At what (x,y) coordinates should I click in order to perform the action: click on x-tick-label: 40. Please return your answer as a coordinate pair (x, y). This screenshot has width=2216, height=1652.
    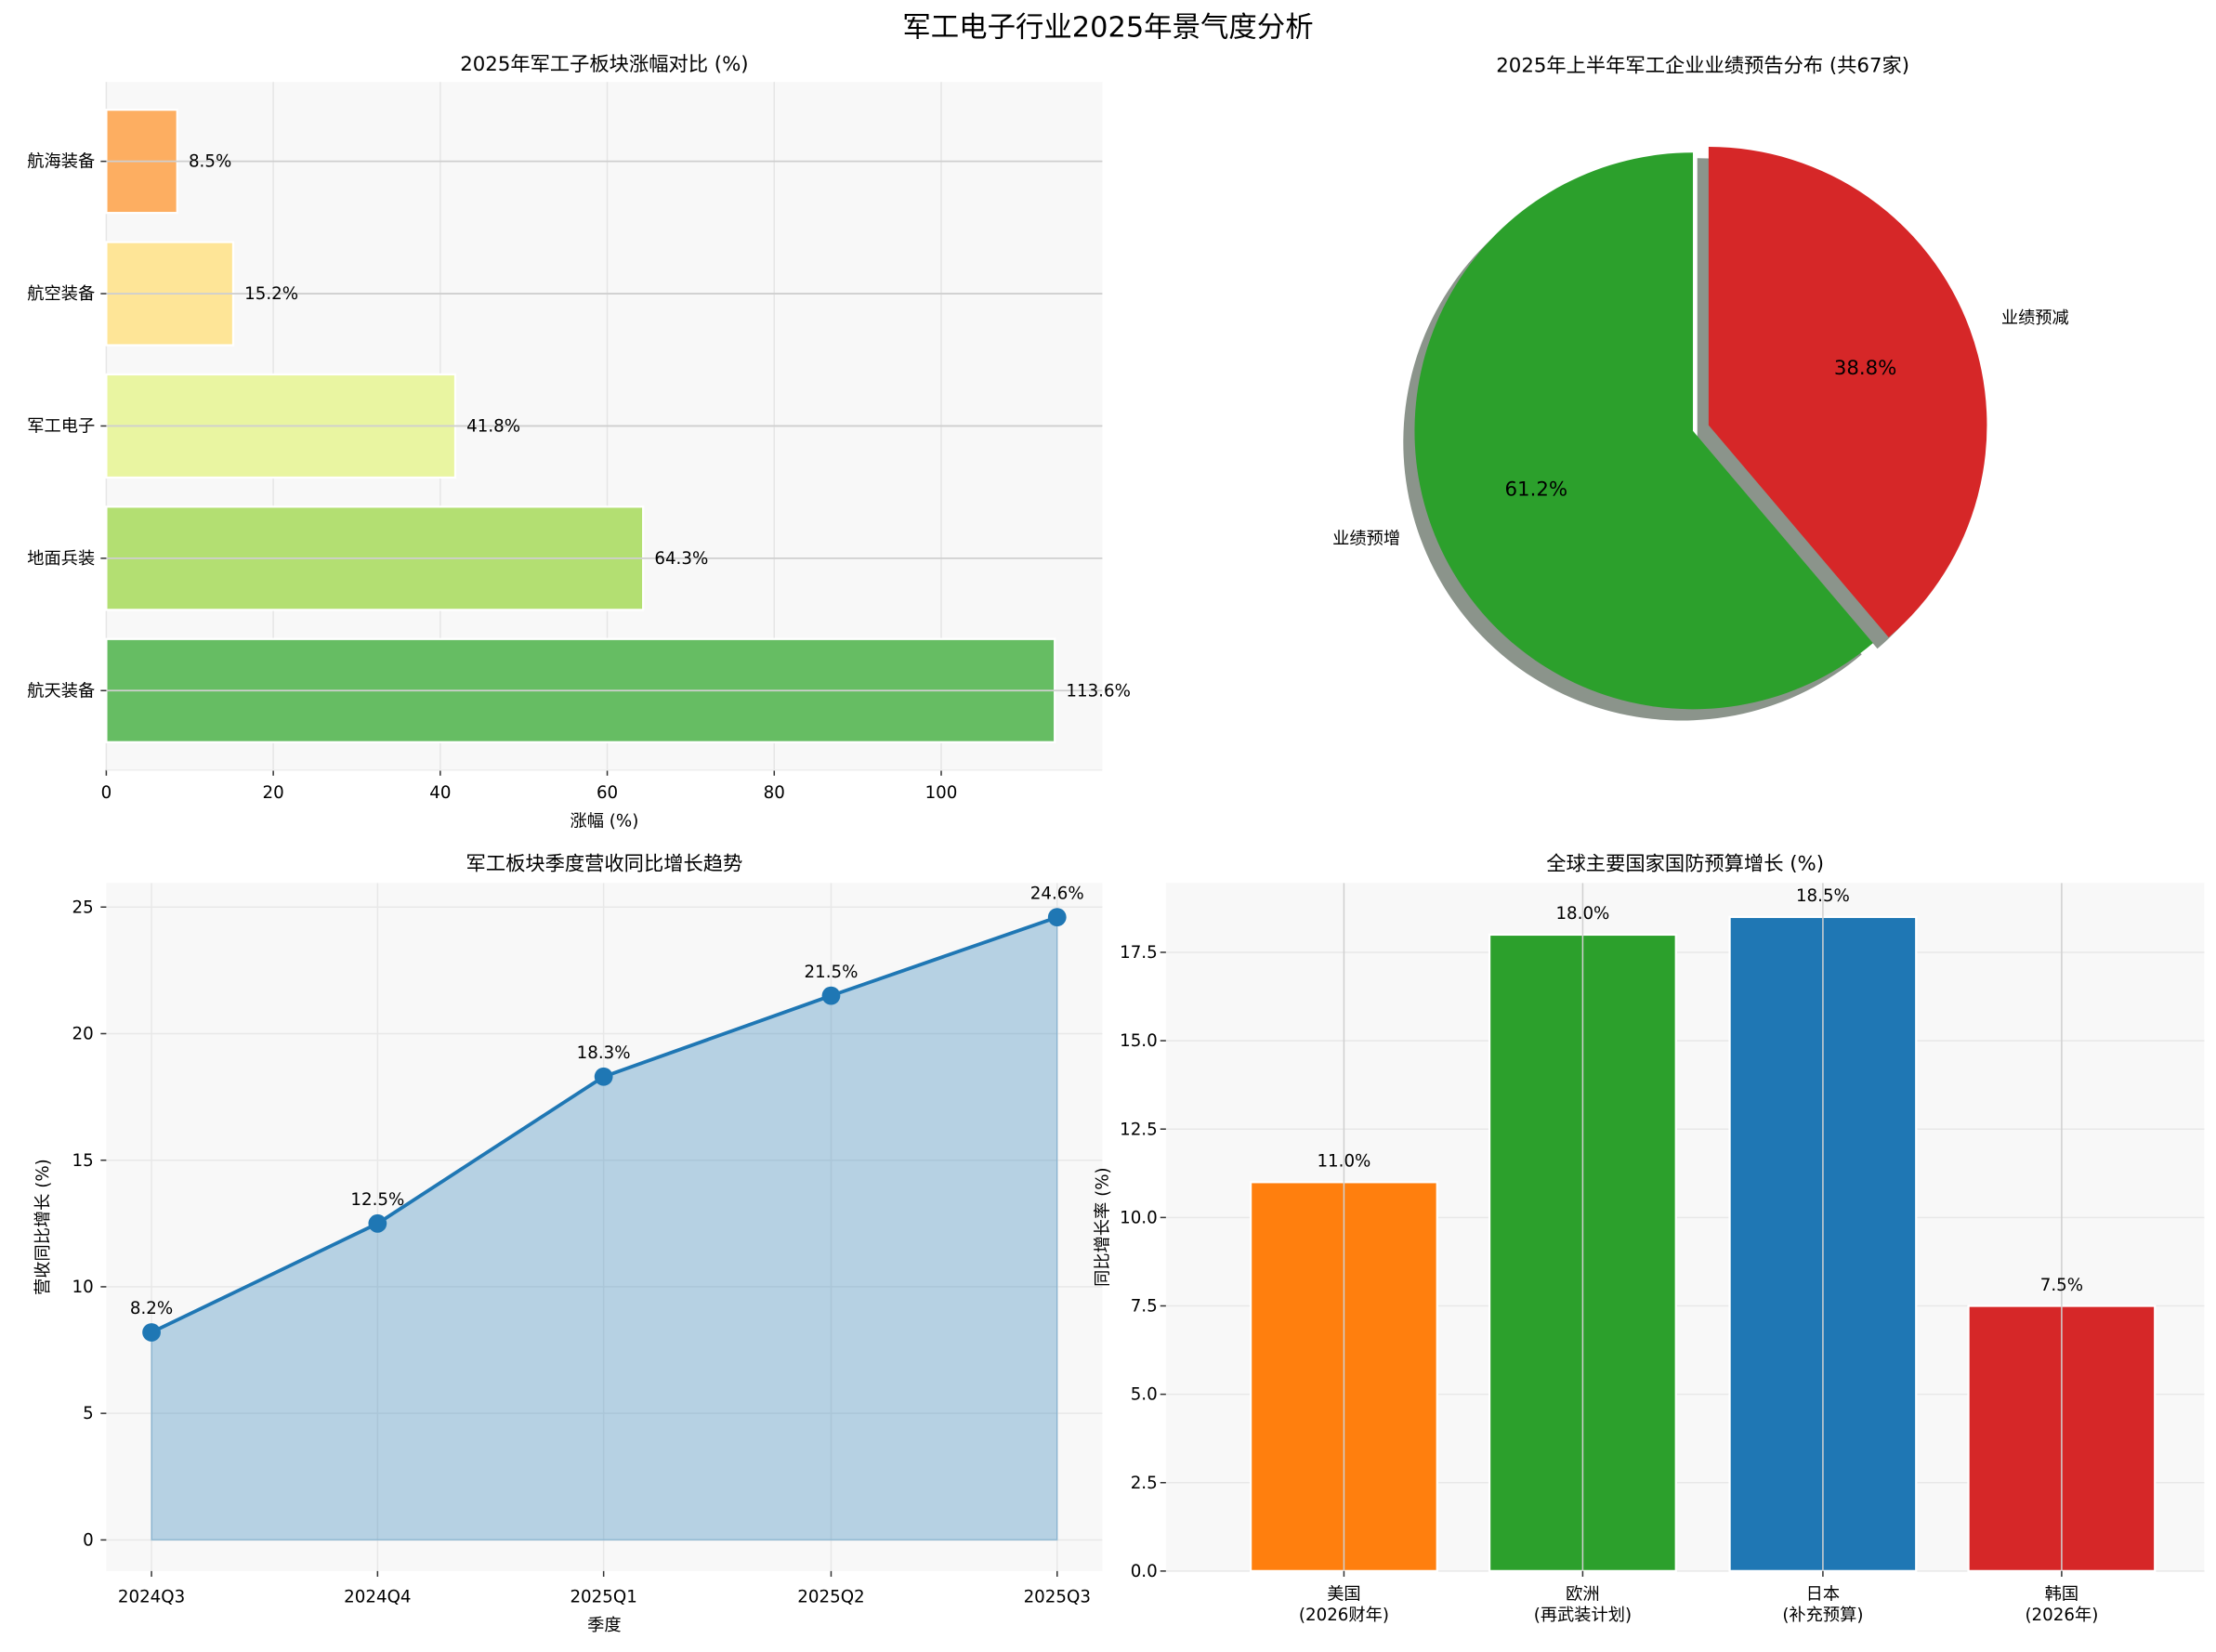
    Looking at the image, I should click on (440, 793).